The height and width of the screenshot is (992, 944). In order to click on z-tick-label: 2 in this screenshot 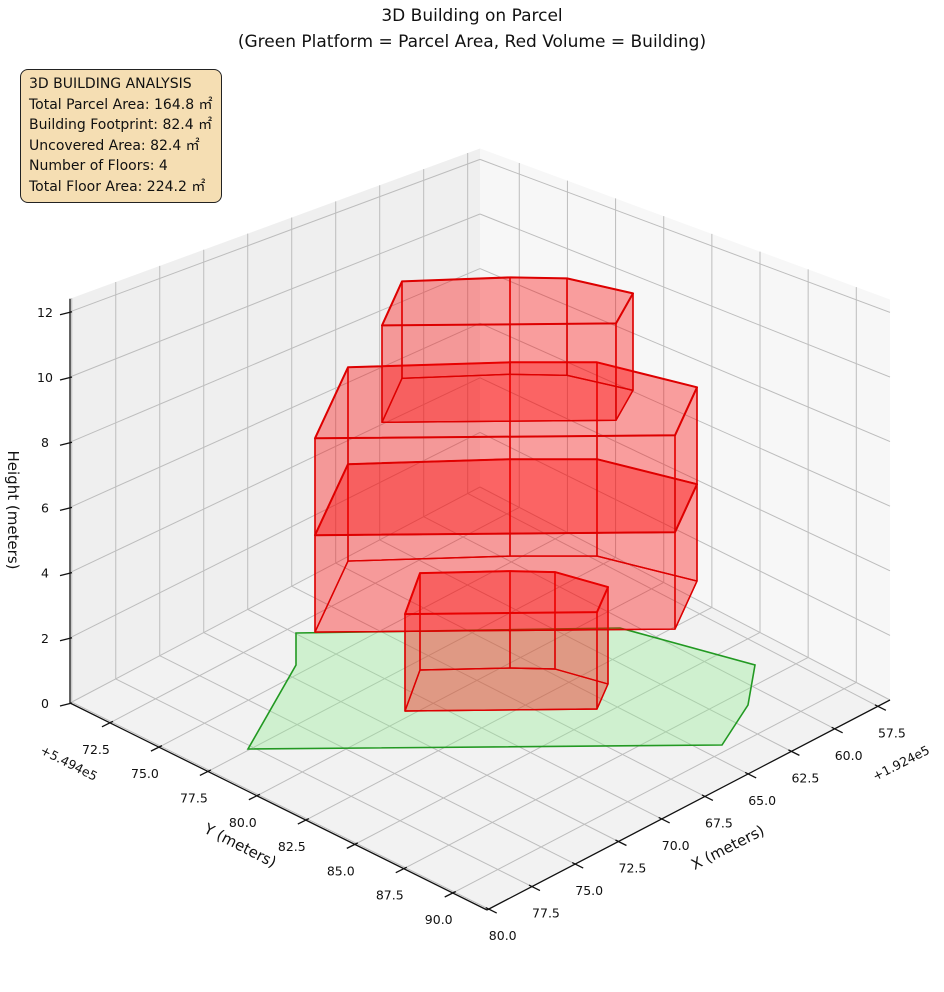, I will do `click(45, 638)`.